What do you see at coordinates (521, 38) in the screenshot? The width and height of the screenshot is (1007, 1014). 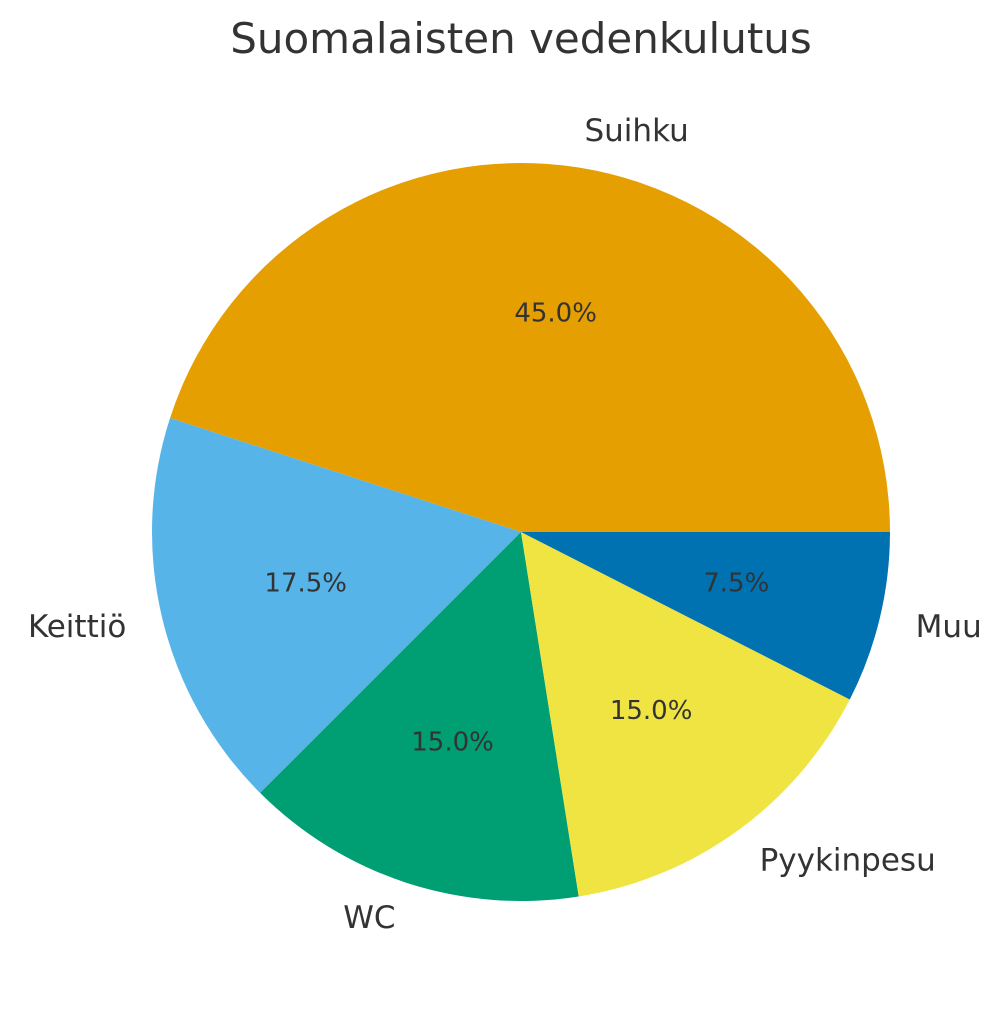 I see `chart-title: Suomalaisten vedenkulutus` at bounding box center [521, 38].